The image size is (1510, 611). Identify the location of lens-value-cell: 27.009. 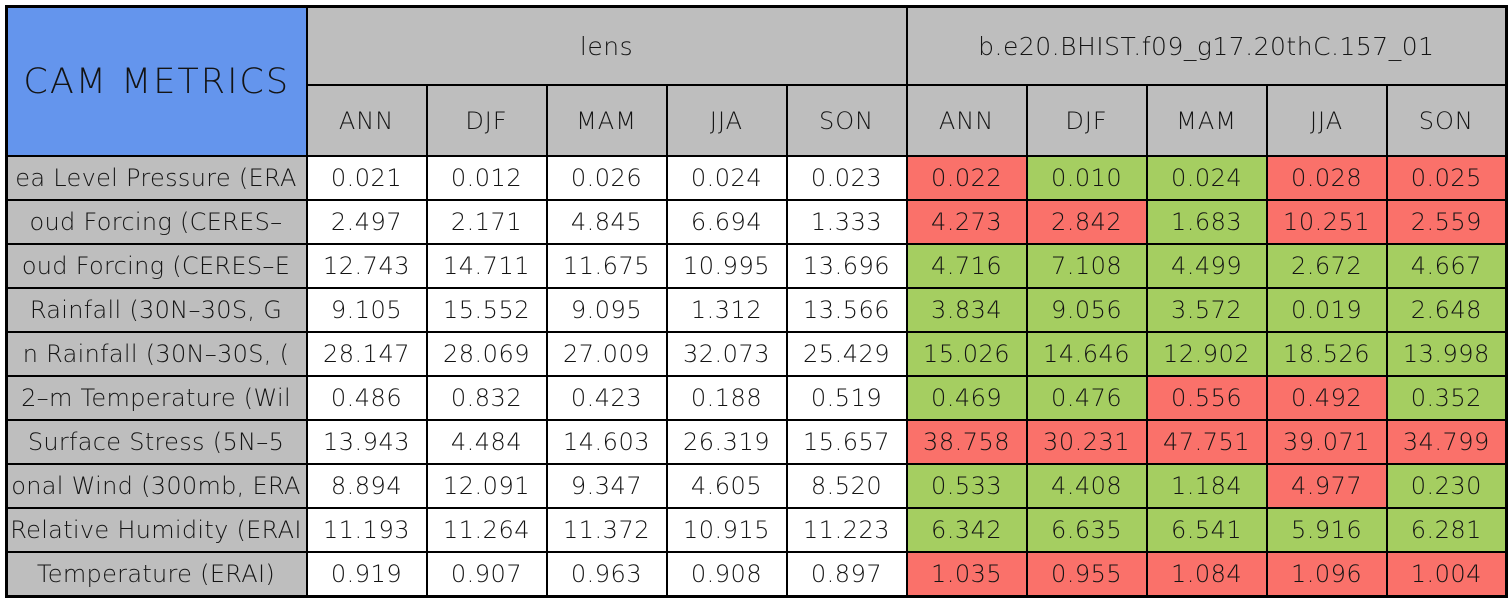
(606, 354).